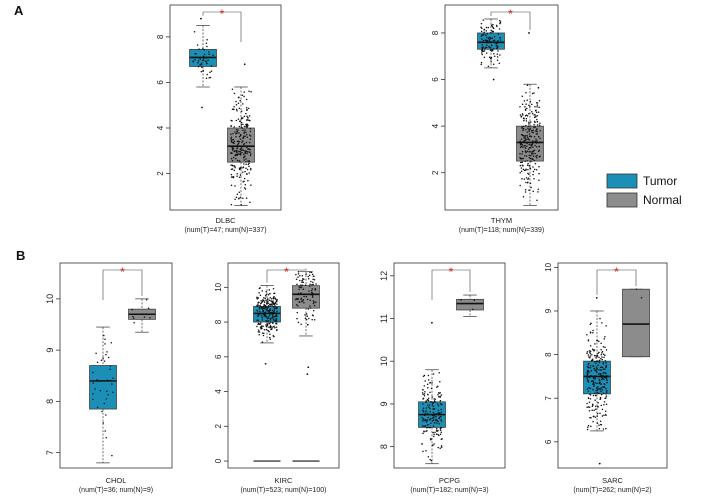 The width and height of the screenshot is (706, 497). What do you see at coordinates (286, 275) in the screenshot?
I see `significance-bracket-kirc` at bounding box center [286, 275].